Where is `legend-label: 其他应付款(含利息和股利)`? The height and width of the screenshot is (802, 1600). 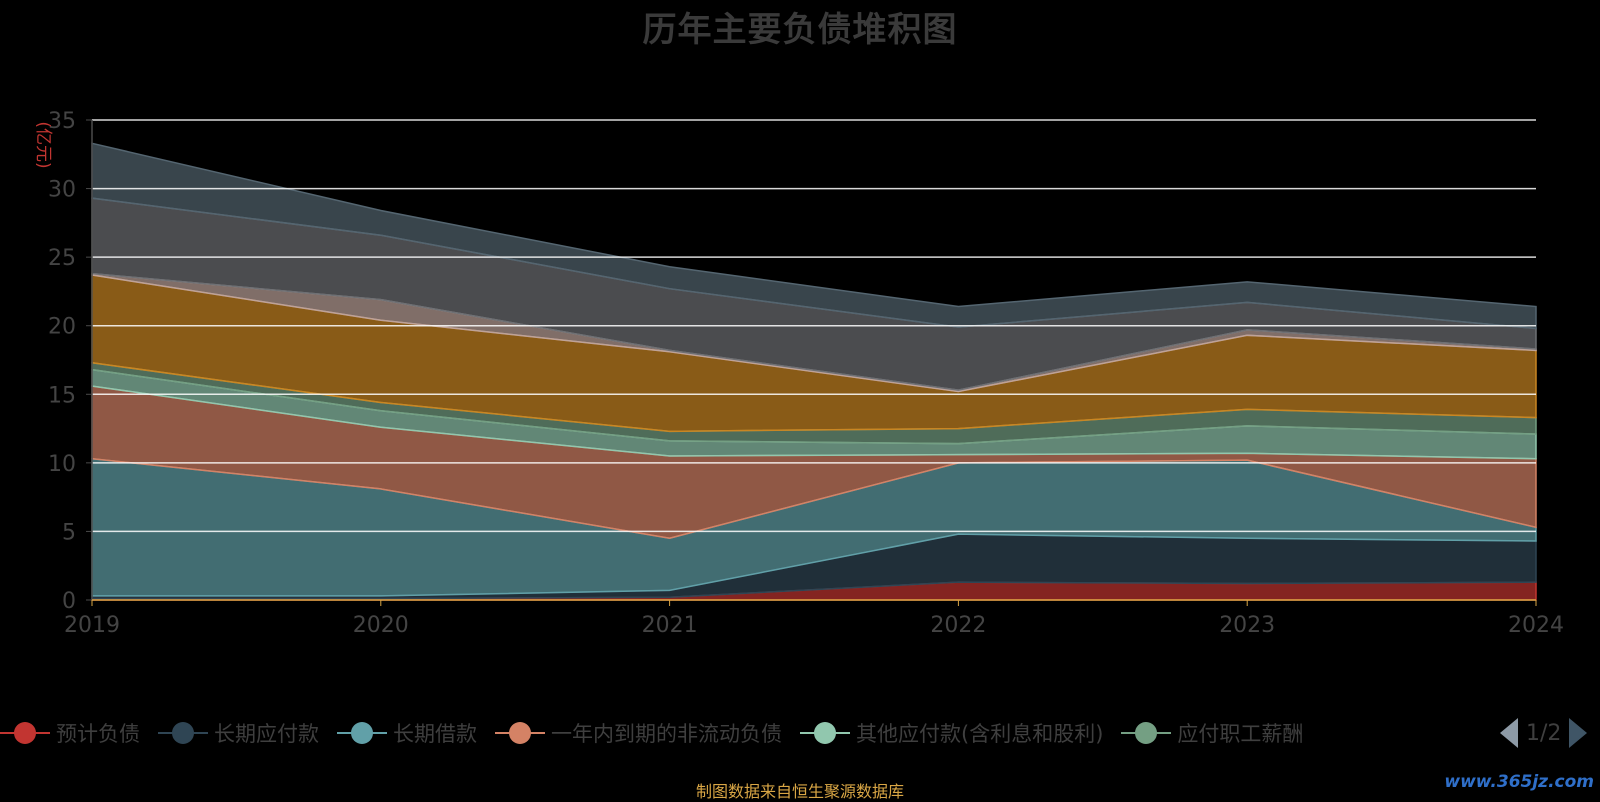
legend-label: 其他应付款(含利息和股利) is located at coordinates (980, 734).